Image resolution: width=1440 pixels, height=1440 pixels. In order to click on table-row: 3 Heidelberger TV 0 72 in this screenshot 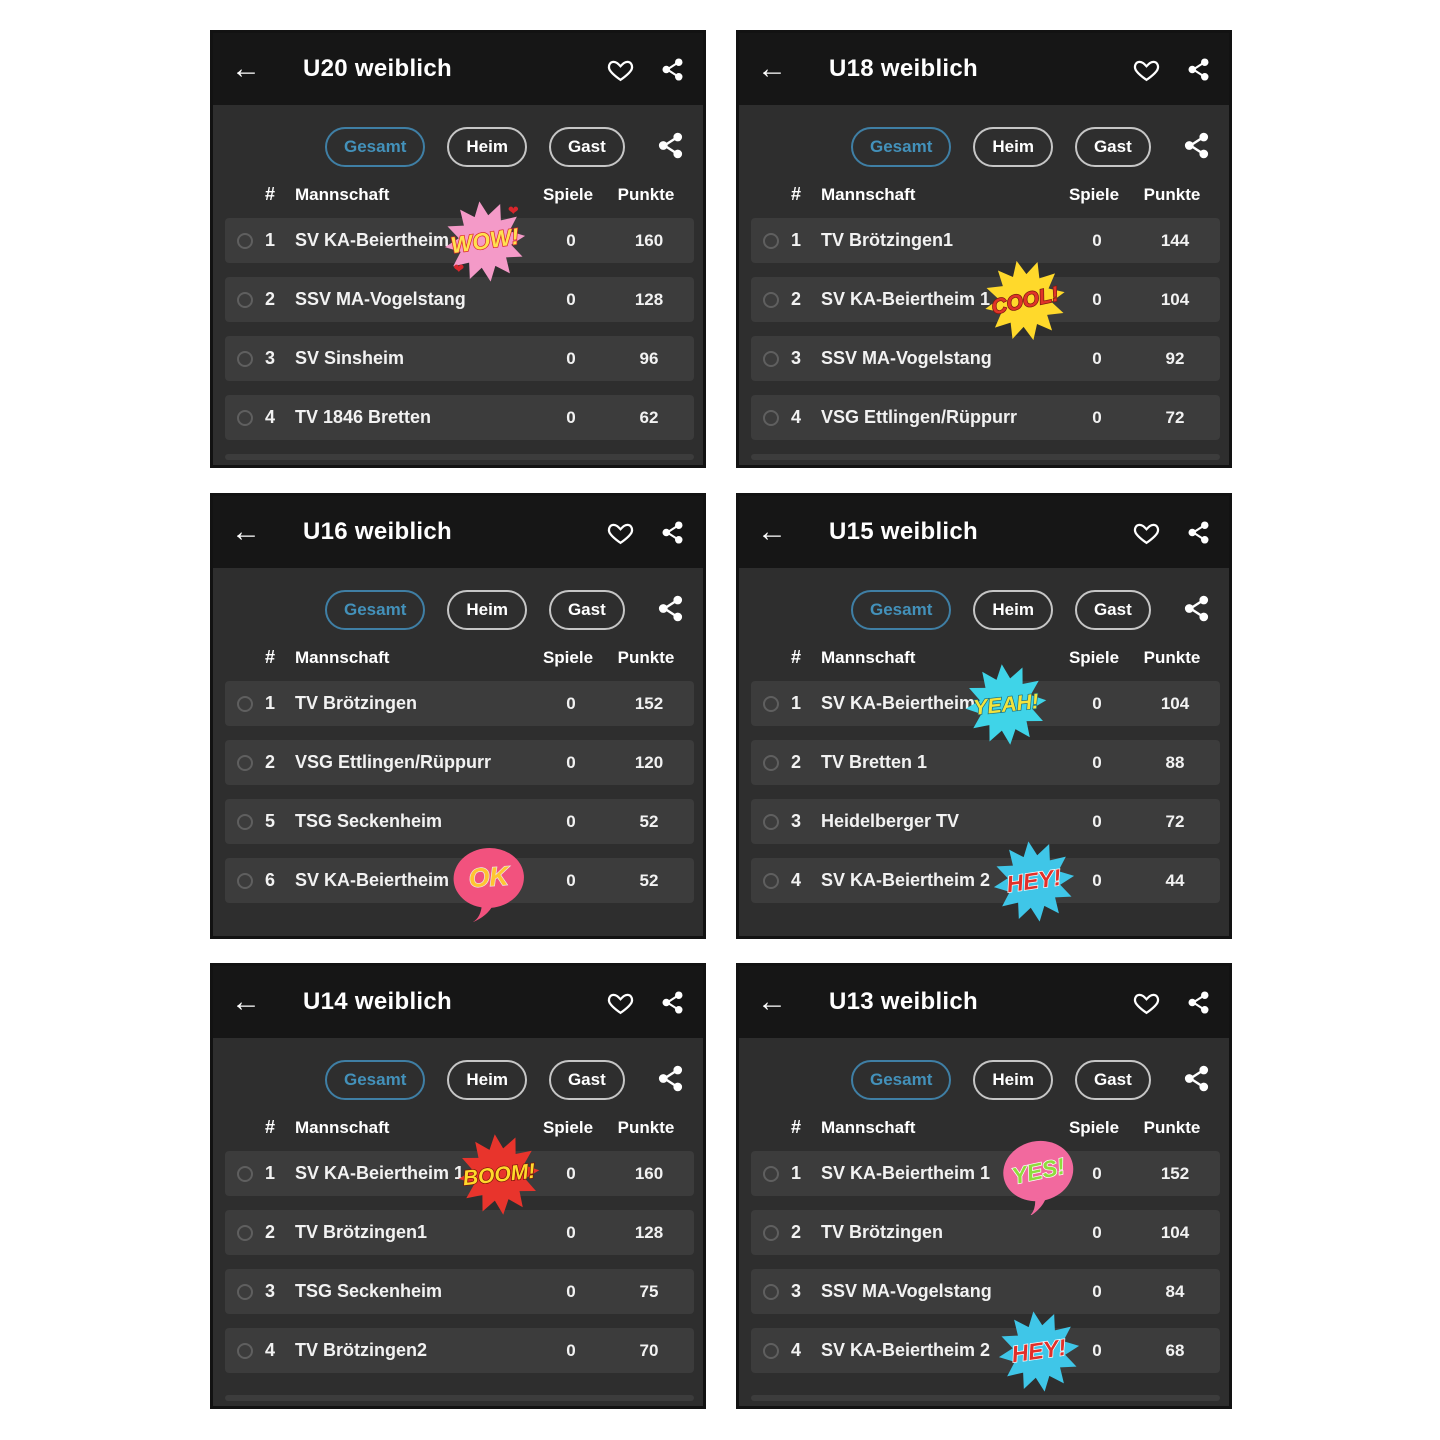, I will do `click(985, 821)`.